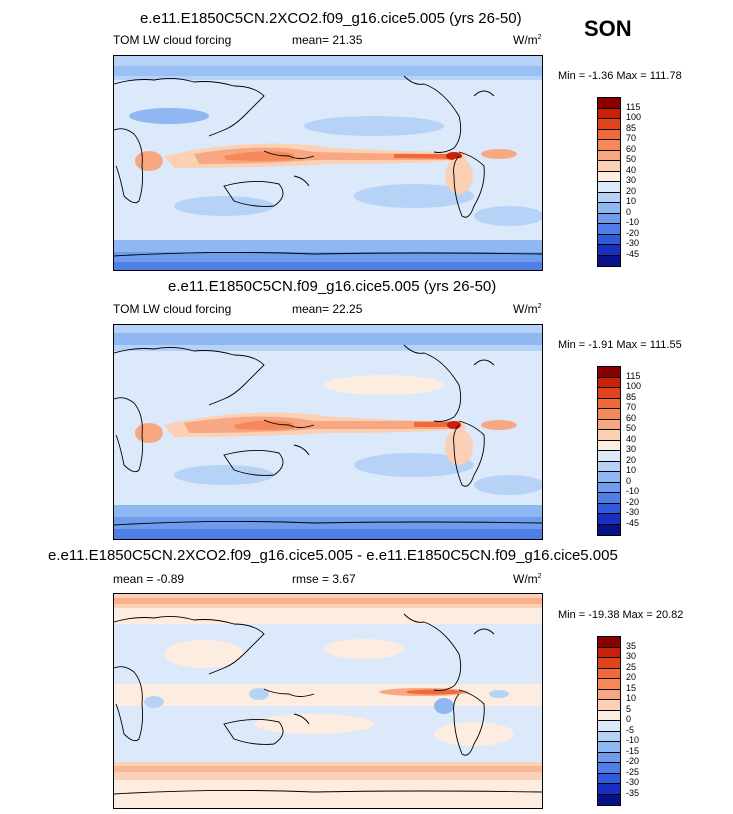  I want to click on panel3-mean-label: mean = -0.89, so click(149, 579).